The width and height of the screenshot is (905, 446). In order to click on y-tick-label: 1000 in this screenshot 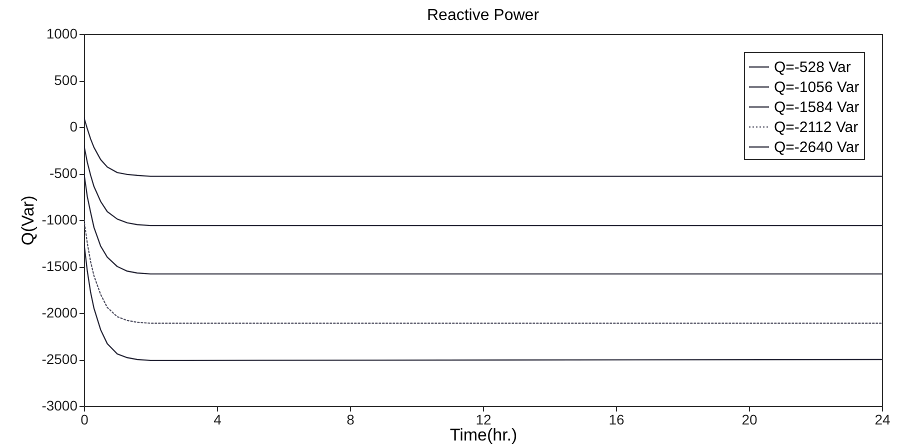, I will do `click(62, 34)`.